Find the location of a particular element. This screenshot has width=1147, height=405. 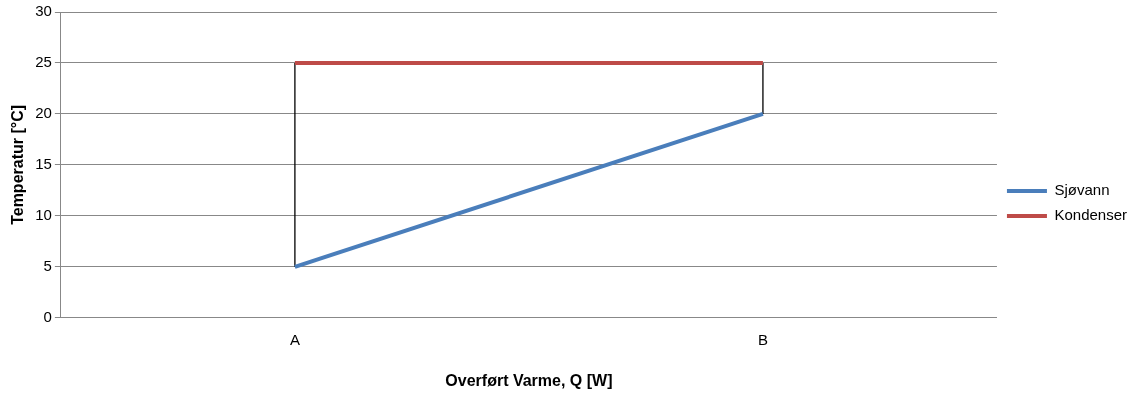

y-tick-label: 20 is located at coordinates (43, 113).